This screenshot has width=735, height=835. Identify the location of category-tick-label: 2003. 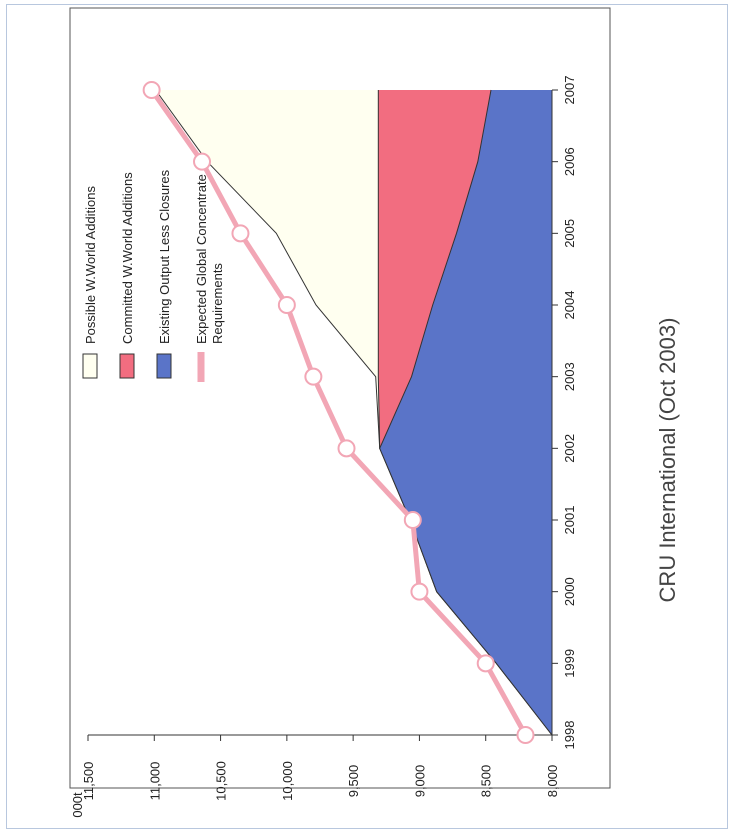
(569, 376).